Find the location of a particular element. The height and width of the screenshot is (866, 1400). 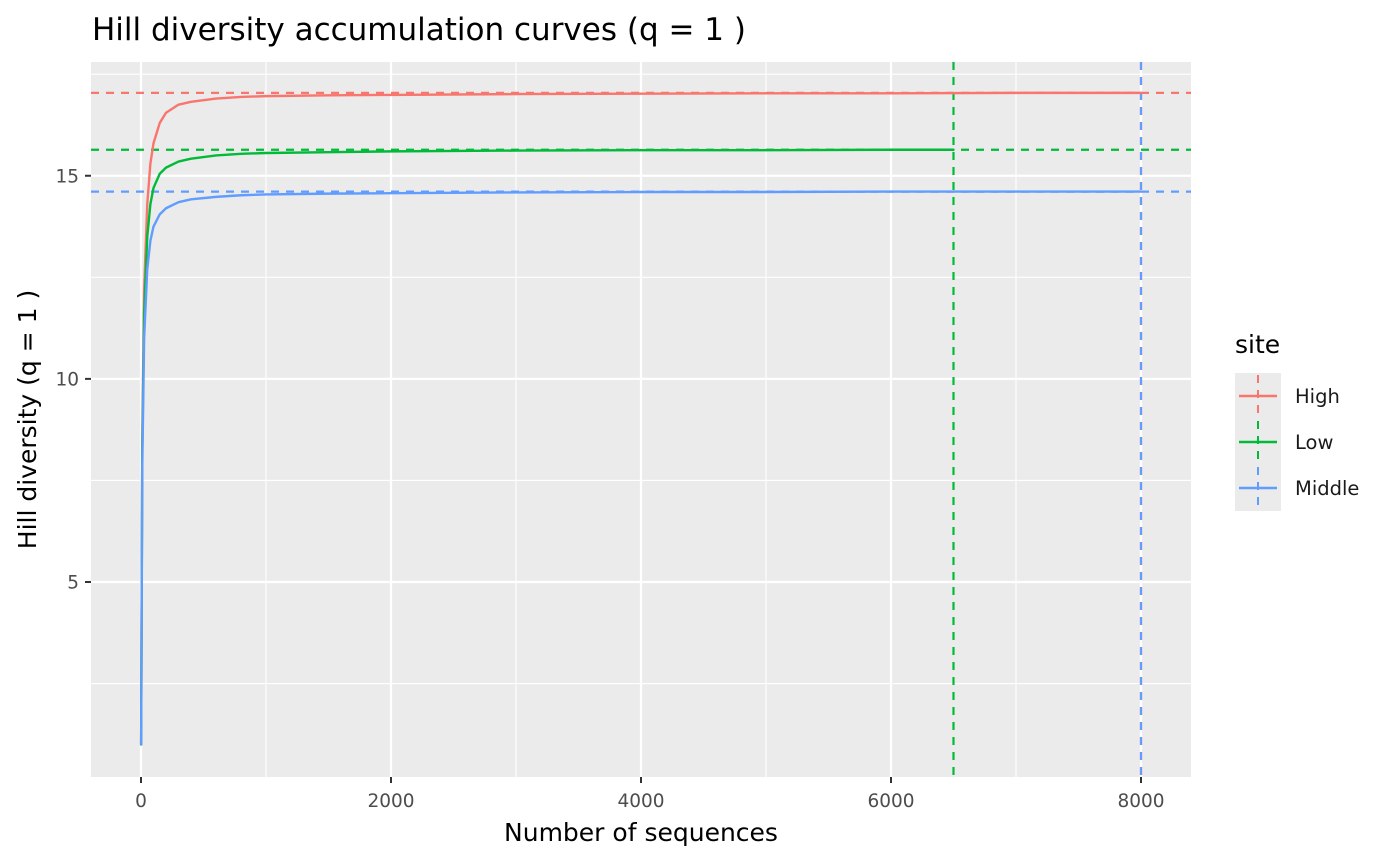

x-tick-label: 2000 is located at coordinates (390, 801).